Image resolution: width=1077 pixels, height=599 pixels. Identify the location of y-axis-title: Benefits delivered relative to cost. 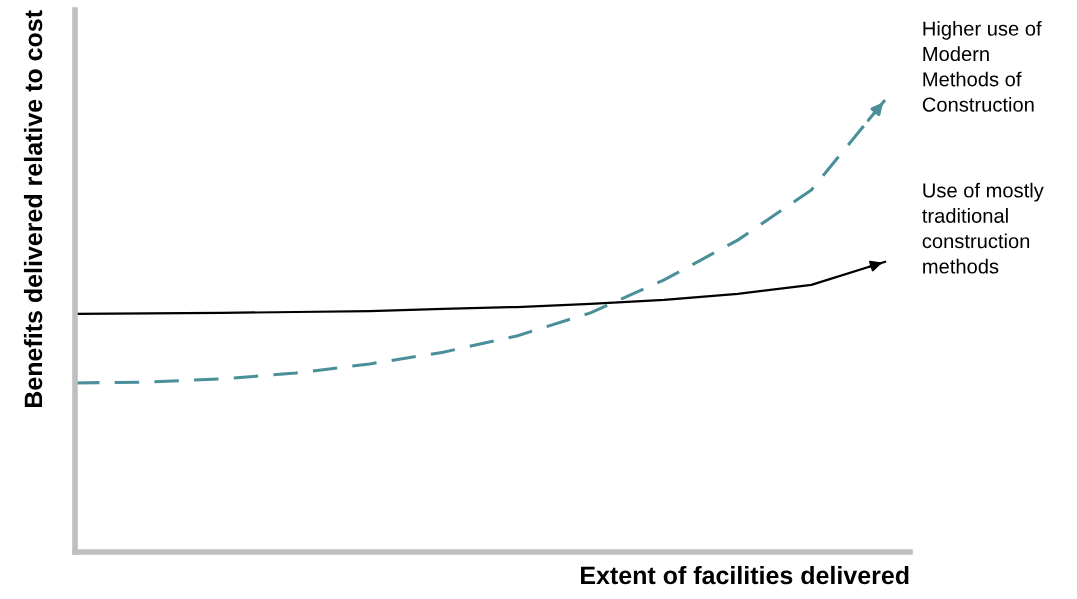
(33, 209).